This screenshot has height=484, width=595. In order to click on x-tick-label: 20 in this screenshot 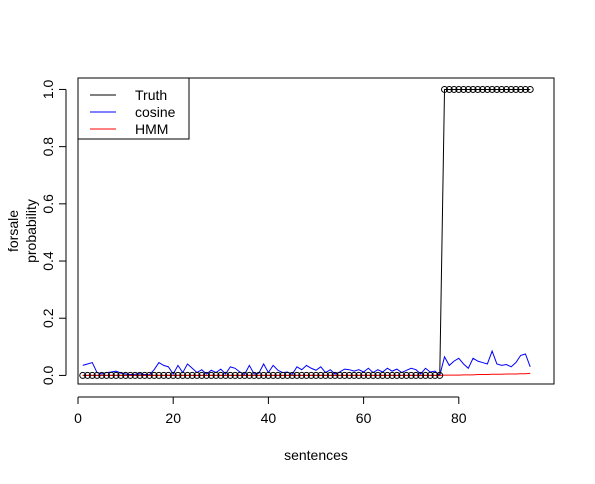, I will do `click(173, 418)`.